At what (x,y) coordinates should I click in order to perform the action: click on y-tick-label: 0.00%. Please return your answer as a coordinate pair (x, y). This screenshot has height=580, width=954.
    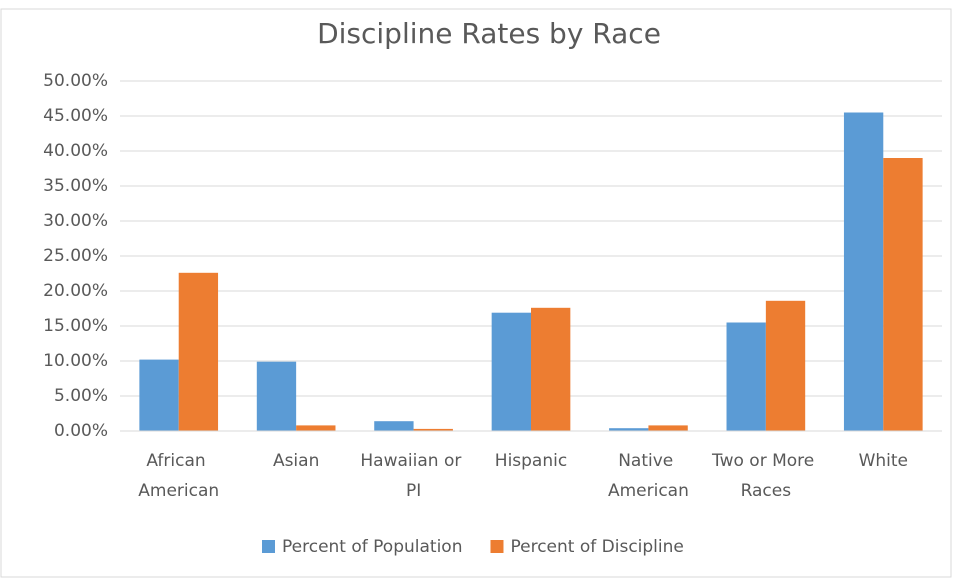
    Looking at the image, I should click on (81, 431).